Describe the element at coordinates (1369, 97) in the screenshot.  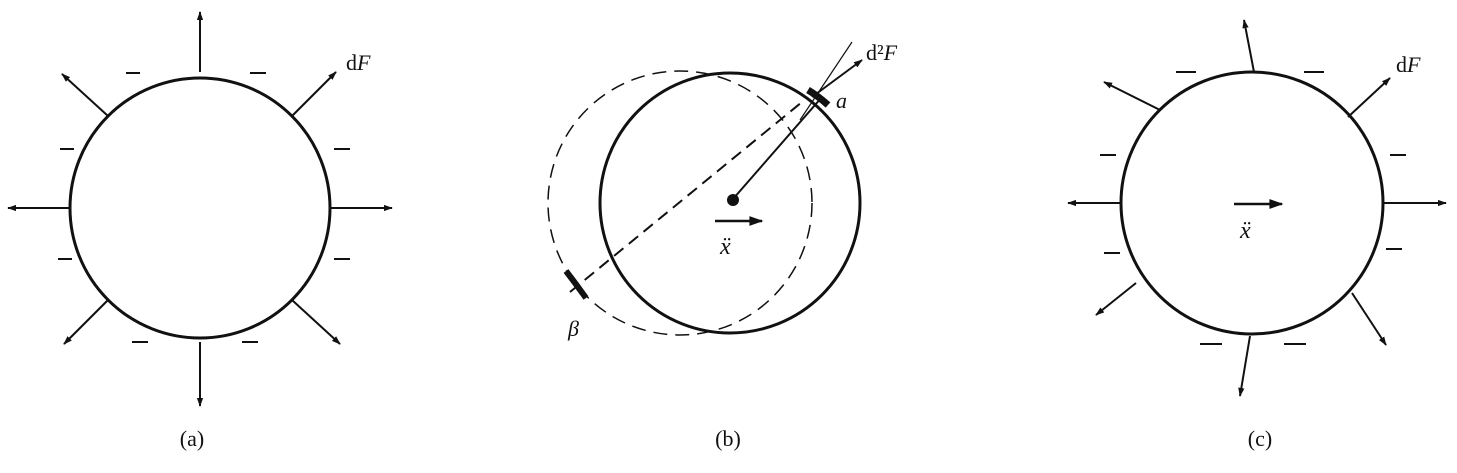
I see `arrow-c-upright` at that location.